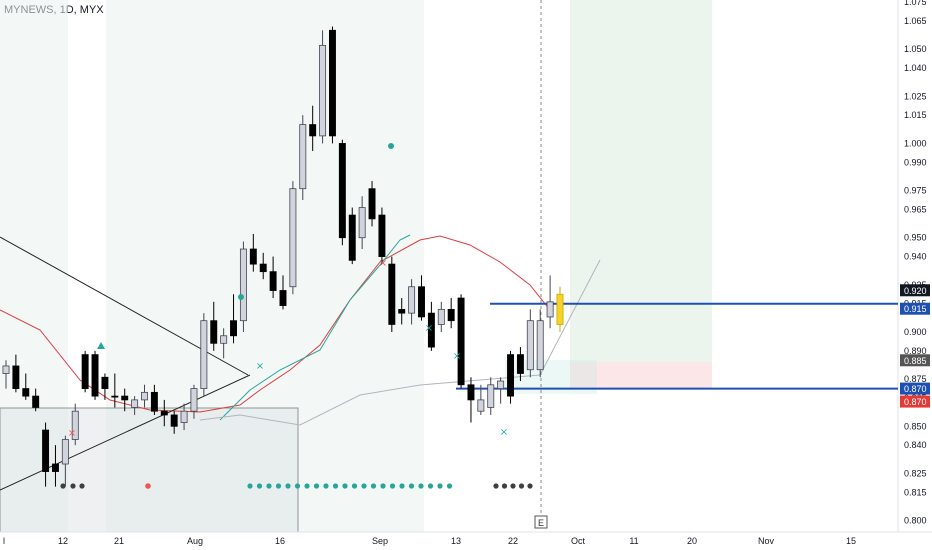 Image resolution: width=932 pixels, height=550 pixels. What do you see at coordinates (119, 541) in the screenshot?
I see `x-tick-label: 21` at bounding box center [119, 541].